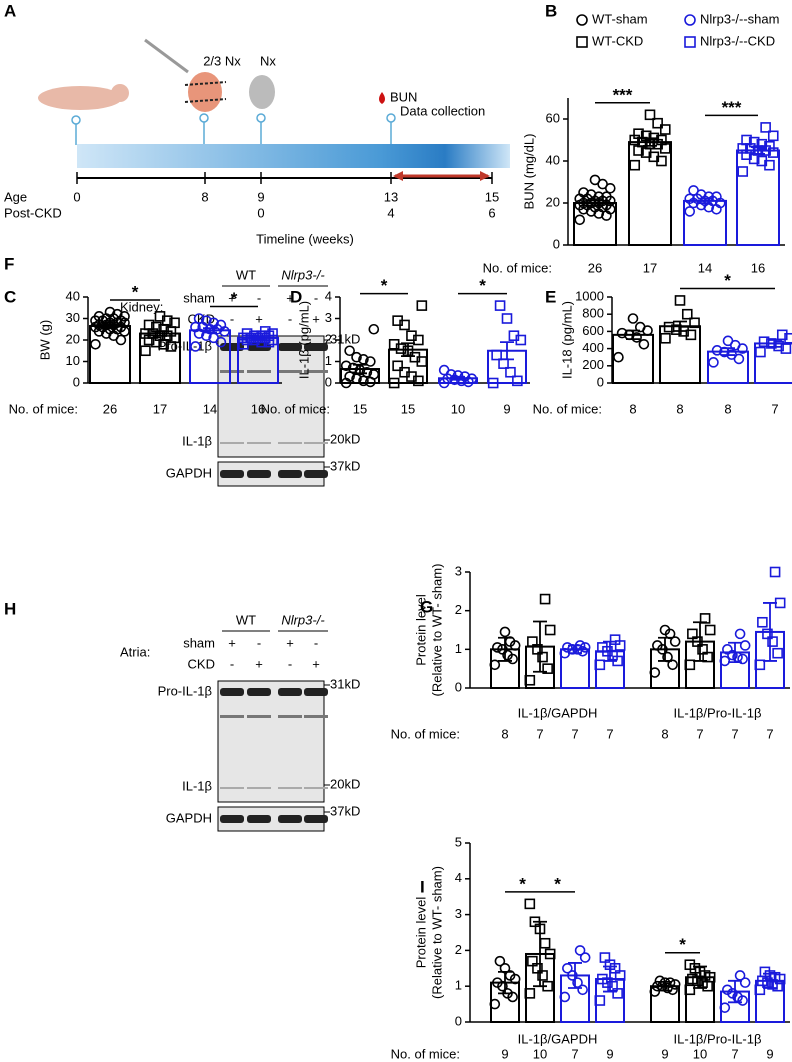 This screenshot has height=1062, width=792. What do you see at coordinates (360, 408) in the screenshot?
I see `count: 15` at bounding box center [360, 408].